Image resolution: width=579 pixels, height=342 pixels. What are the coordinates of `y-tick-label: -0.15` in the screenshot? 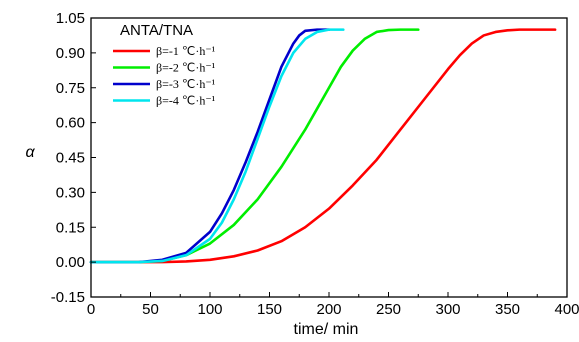 It's located at (68, 297).